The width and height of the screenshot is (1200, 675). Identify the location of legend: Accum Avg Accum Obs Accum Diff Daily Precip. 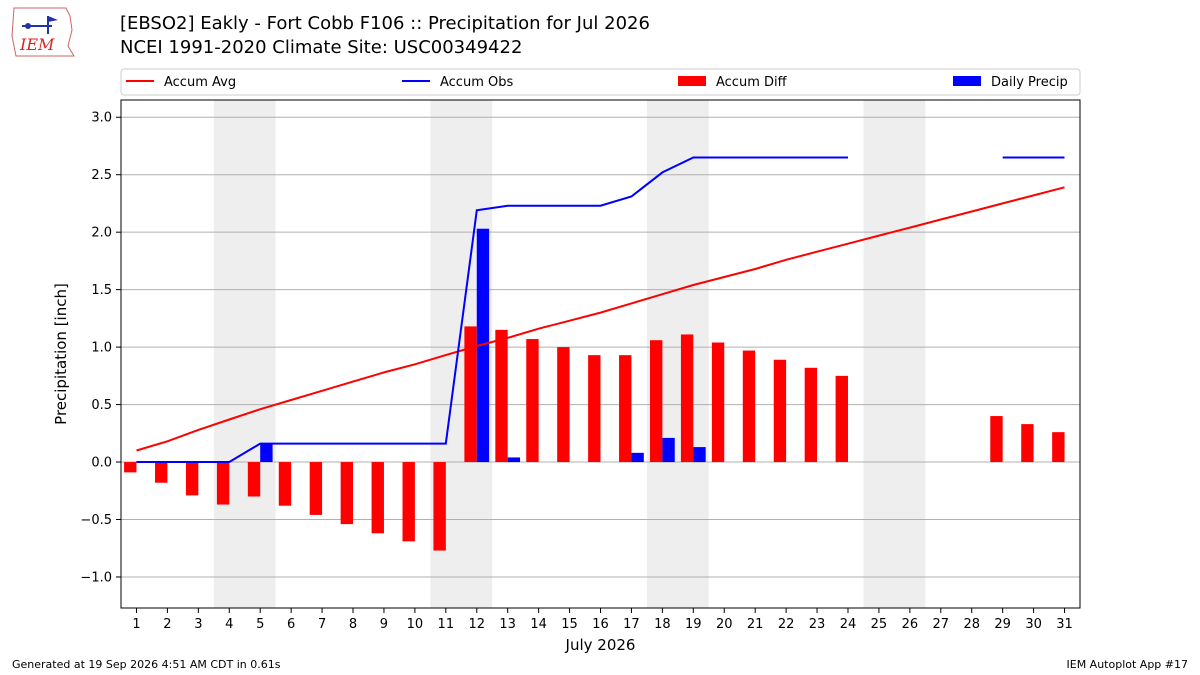
(600, 82).